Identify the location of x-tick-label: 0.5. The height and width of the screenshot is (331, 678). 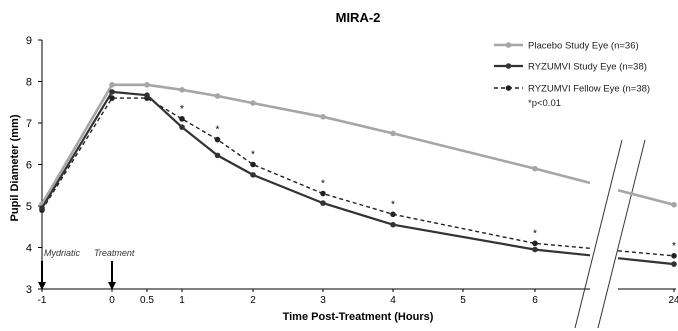
(147, 300).